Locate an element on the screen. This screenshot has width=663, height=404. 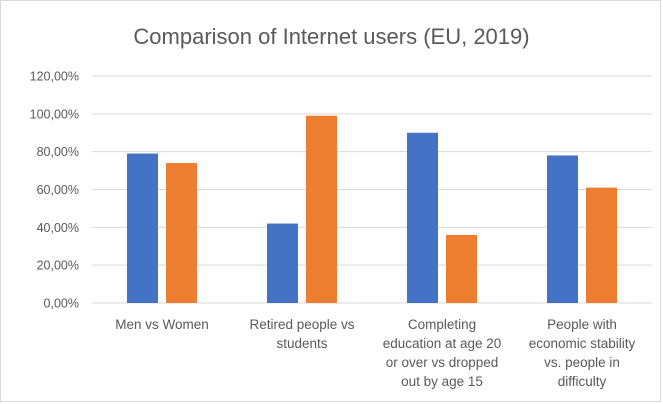
category-label: or over vs dropped is located at coordinates (442, 362).